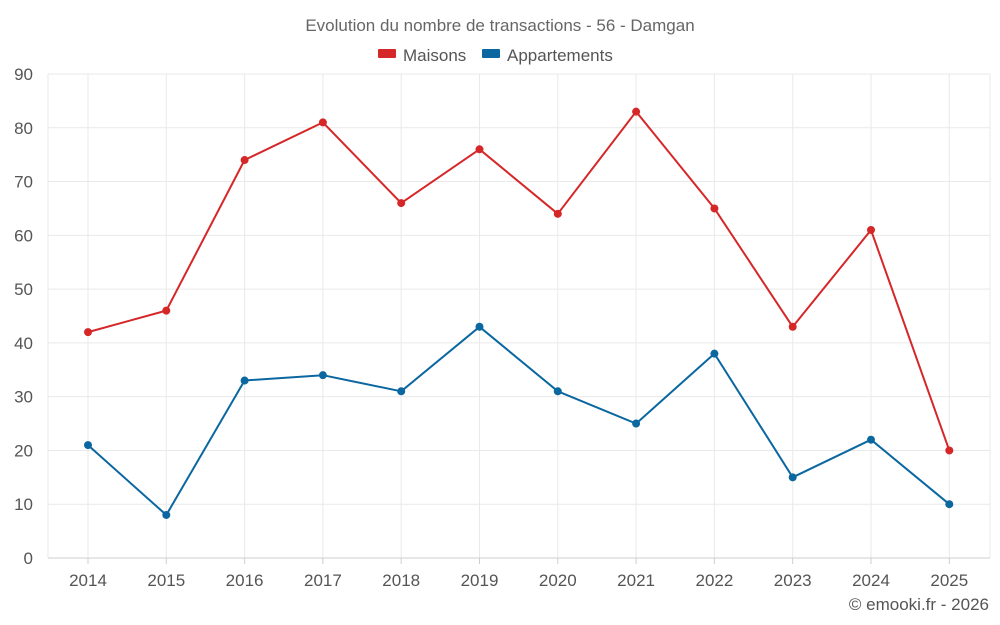  I want to click on data-point-appartements-2019, so click(479, 326).